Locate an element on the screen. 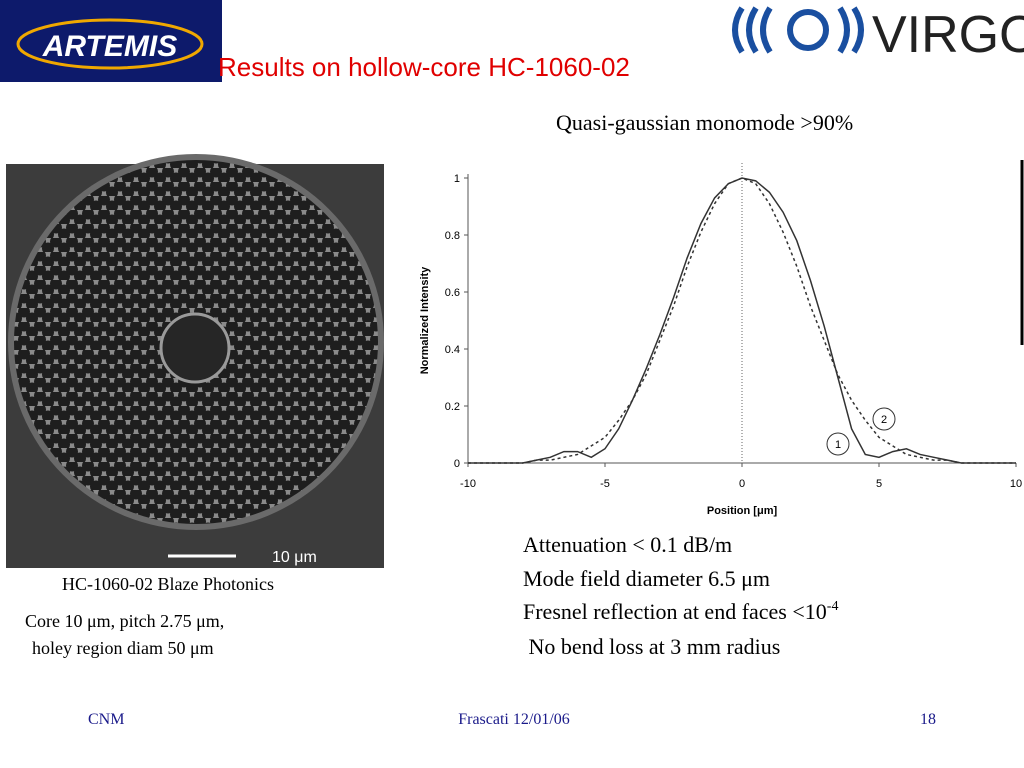 The height and width of the screenshot is (768, 1024). details: Core 10 μm, pitch 2.75 μm, is located at coordinates (124, 621).